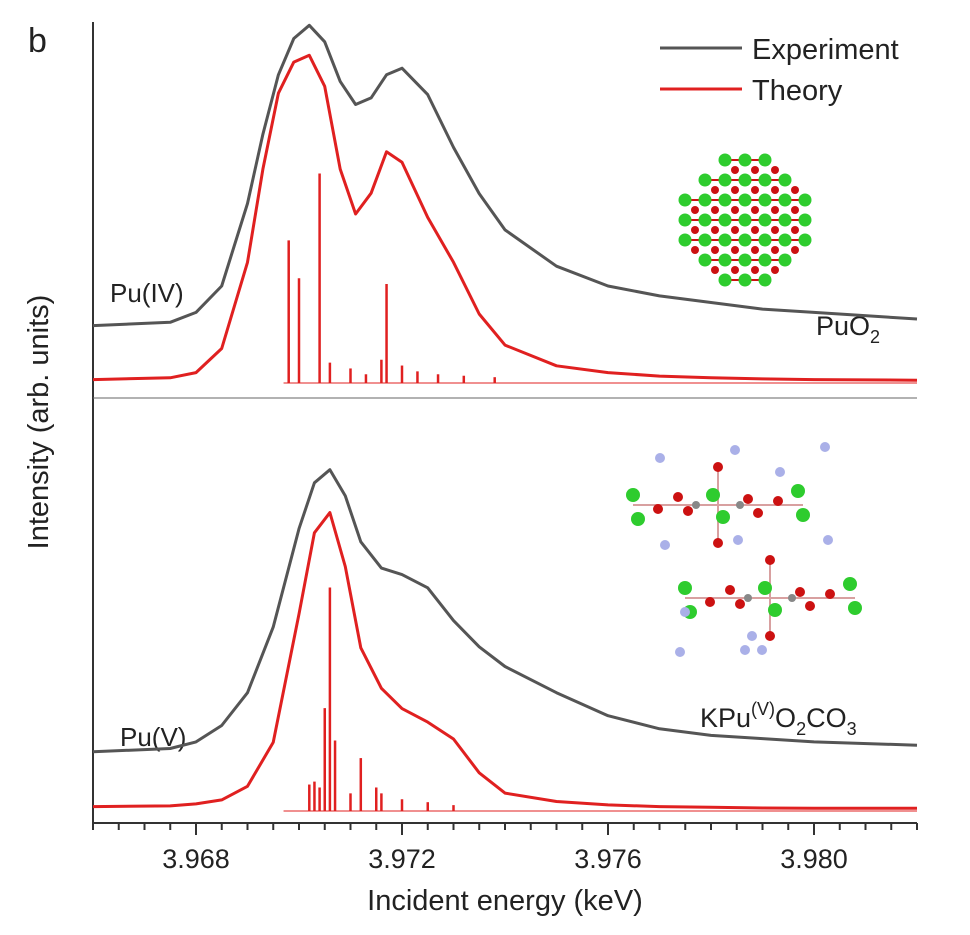 The image size is (970, 935). I want to click on x-tick-label: 3.968, so click(196, 859).